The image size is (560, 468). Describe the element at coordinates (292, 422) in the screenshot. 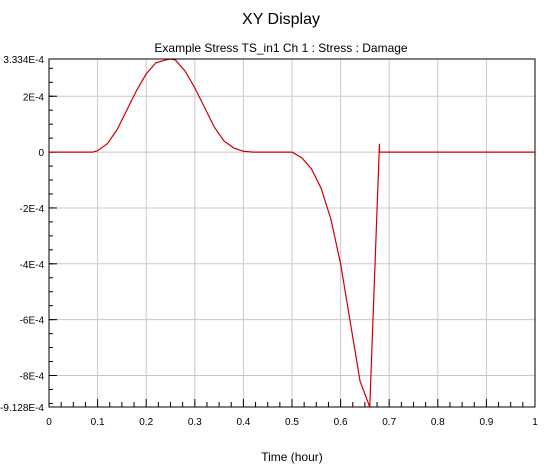

I see `x-tick-label: 0.5` at that location.